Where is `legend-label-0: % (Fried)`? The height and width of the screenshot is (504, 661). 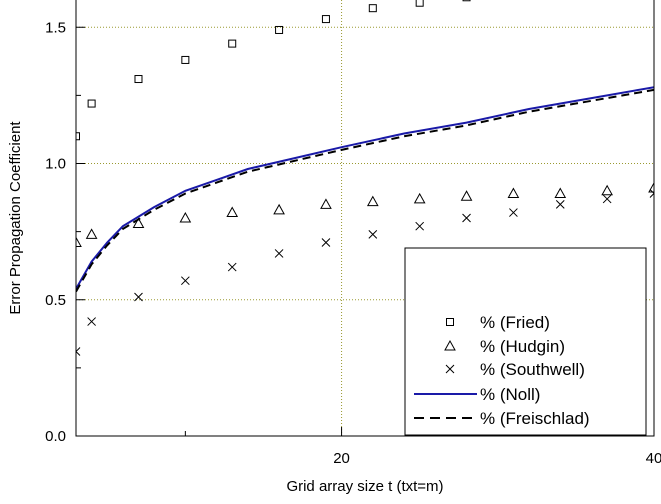 legend-label-0: % (Fried) is located at coordinates (515, 322).